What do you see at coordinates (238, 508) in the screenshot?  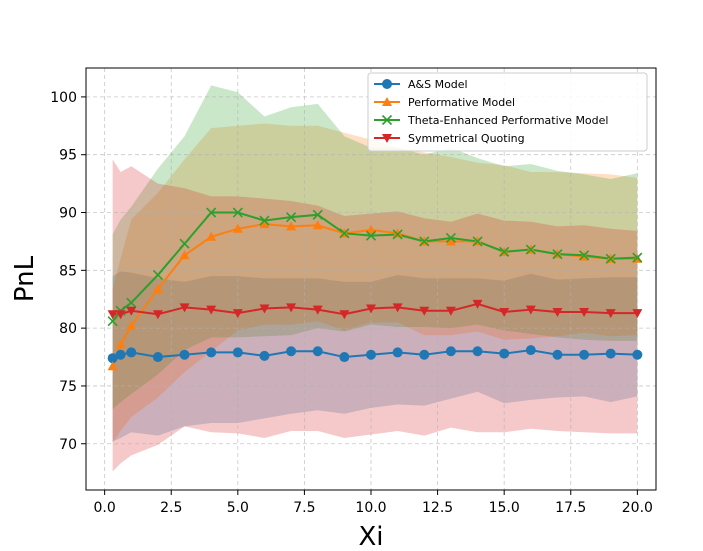 I see `x-tick-label-2: 5.0` at bounding box center [238, 508].